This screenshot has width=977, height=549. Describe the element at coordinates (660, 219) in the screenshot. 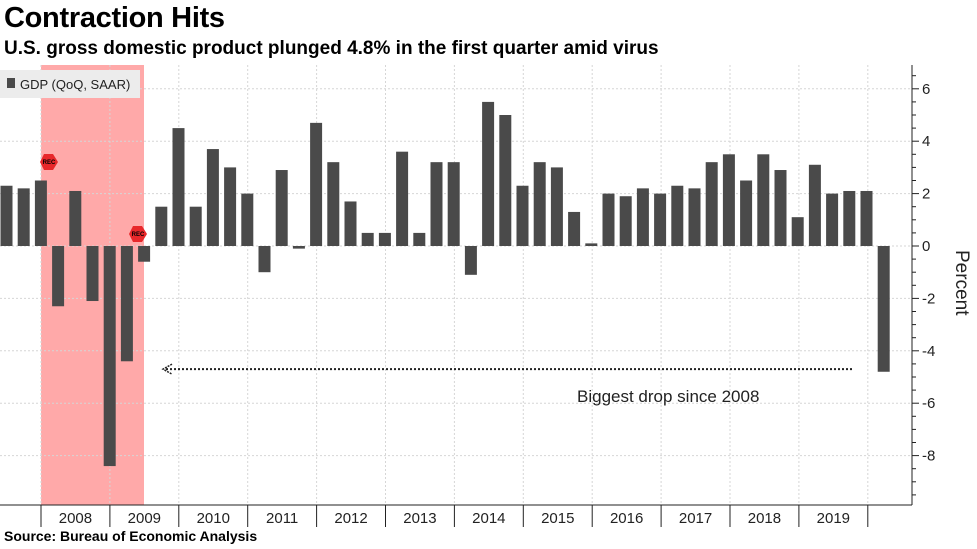

I see `bar-2016Q4` at that location.